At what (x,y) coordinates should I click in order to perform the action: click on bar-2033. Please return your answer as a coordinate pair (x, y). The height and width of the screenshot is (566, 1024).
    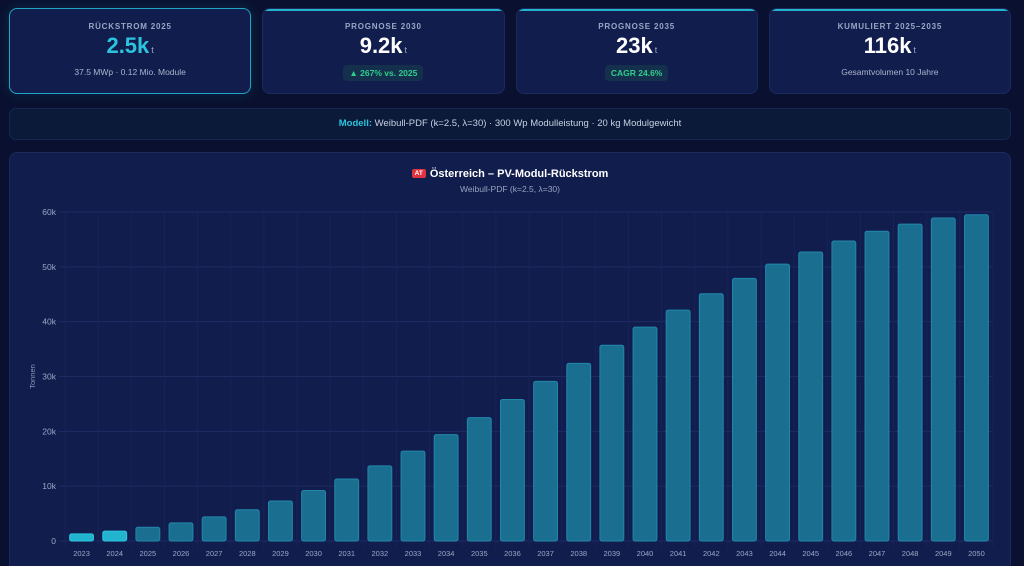
    Looking at the image, I should click on (413, 496).